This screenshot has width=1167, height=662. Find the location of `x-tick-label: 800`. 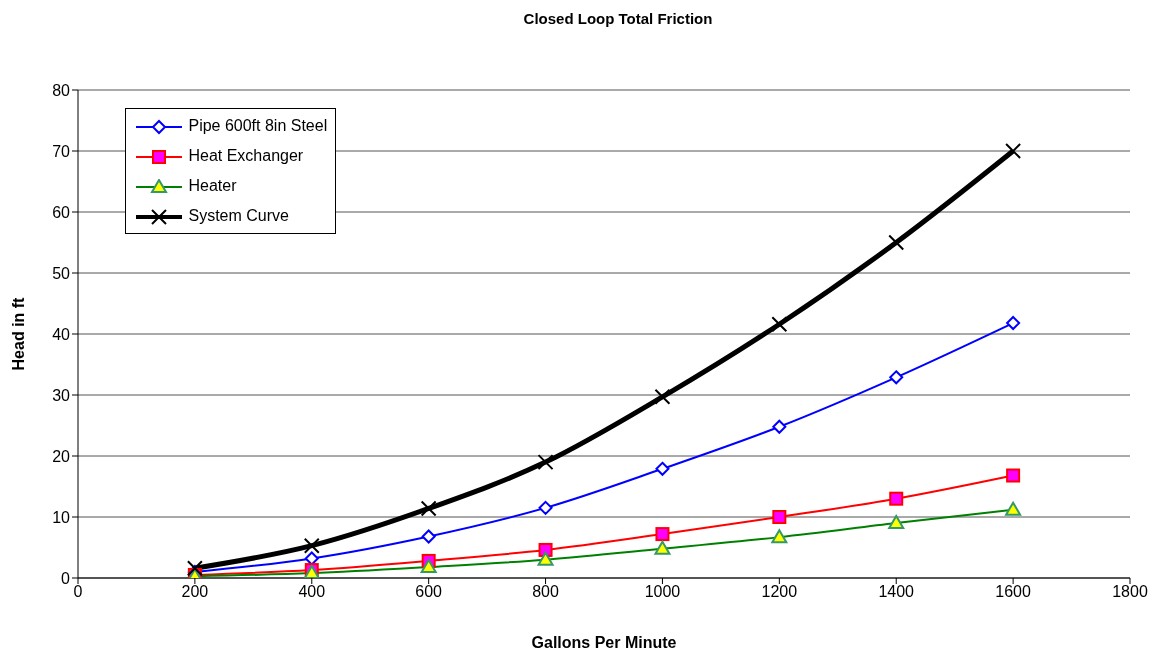

x-tick-label: 800 is located at coordinates (545, 592).